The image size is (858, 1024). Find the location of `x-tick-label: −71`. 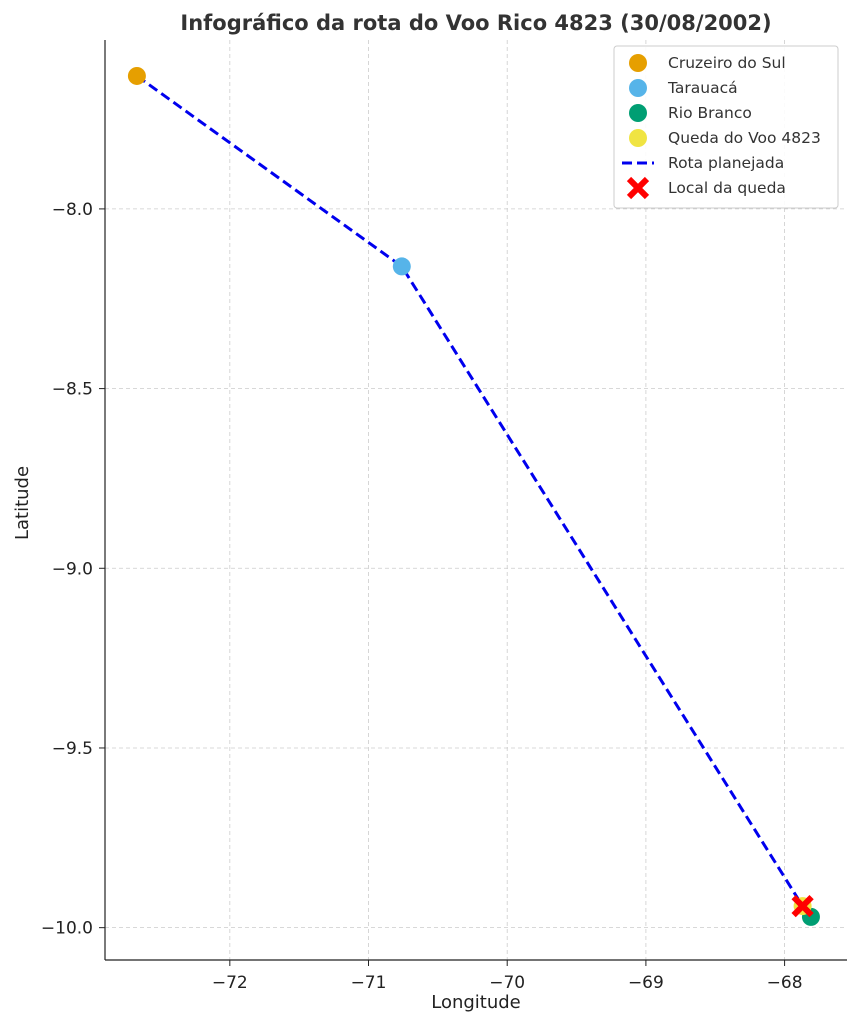

x-tick-label: −71 is located at coordinates (369, 983).